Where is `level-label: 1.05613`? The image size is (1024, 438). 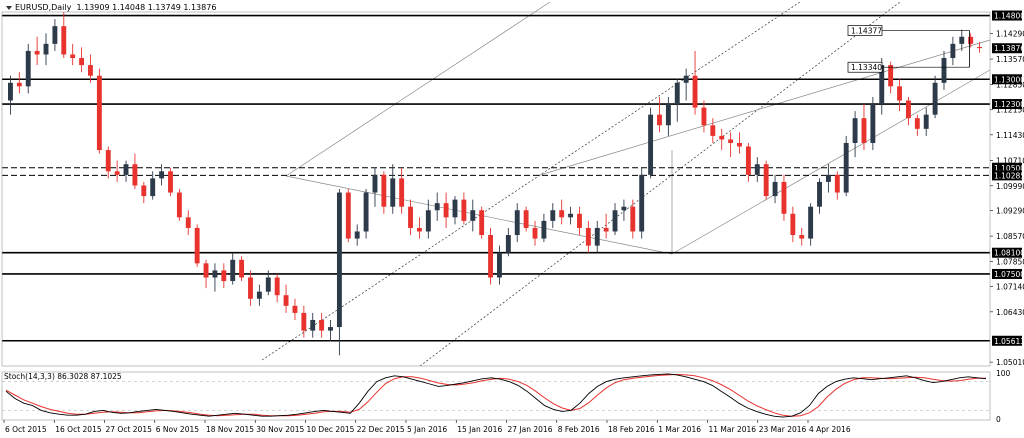 level-label: 1.05613 is located at coordinates (1009, 341).